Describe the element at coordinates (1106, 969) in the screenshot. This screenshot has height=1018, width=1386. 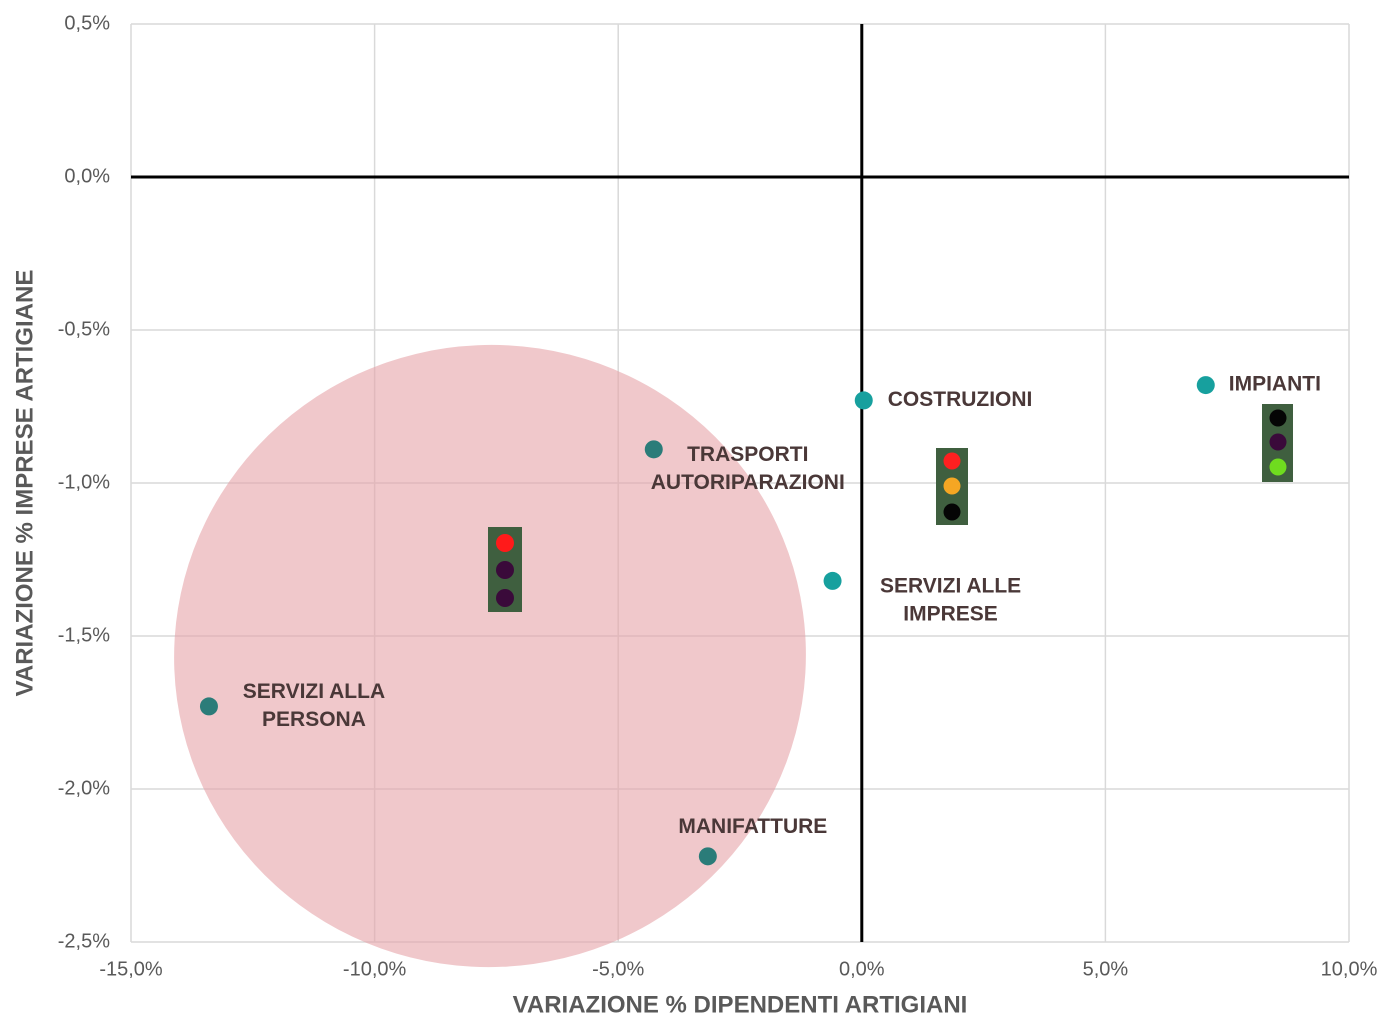
I see `x-tick-label: 5,0%` at that location.